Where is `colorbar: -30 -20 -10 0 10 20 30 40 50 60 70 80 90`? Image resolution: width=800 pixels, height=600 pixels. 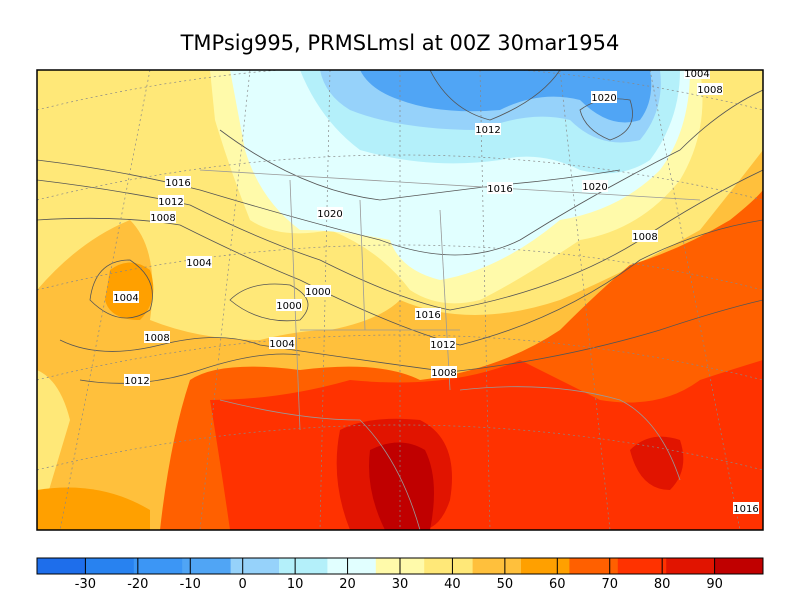
colorbar: -30 -20 -10 0 10 20 30 40 50 60 70 80 90 is located at coordinates (400, 574).